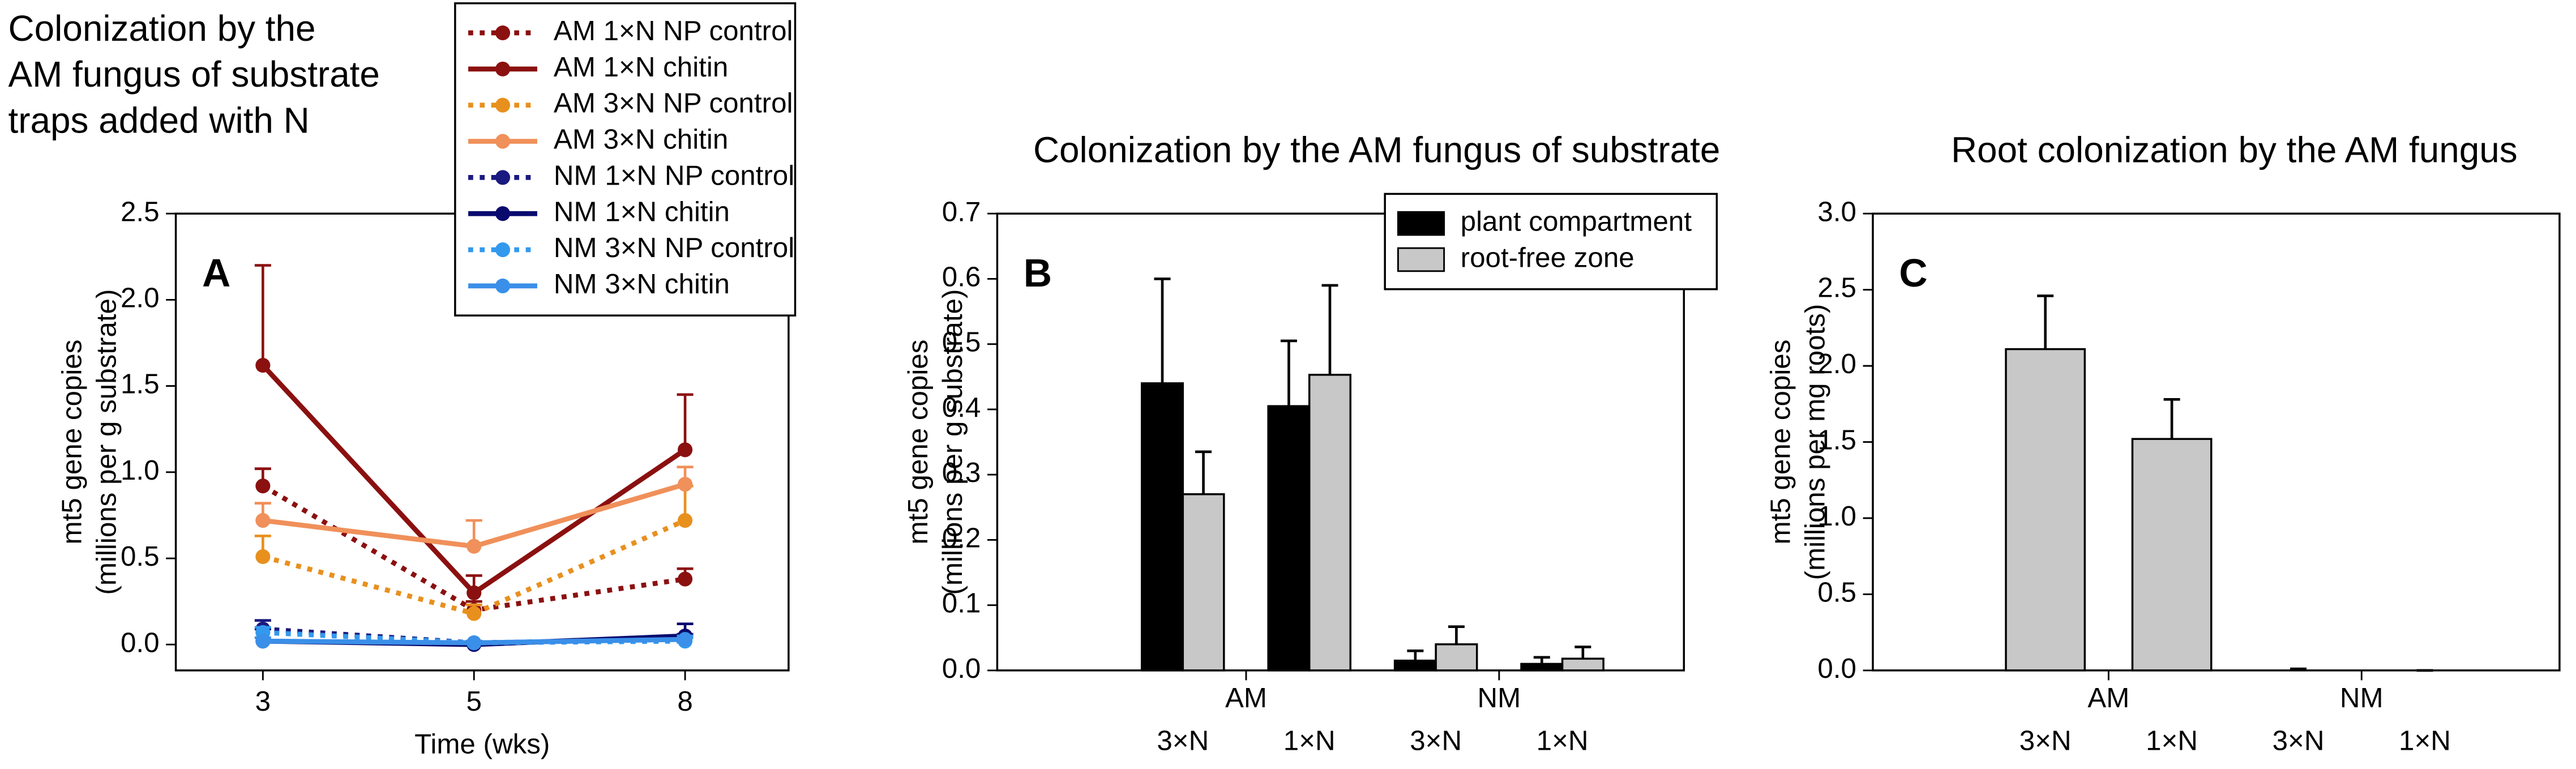 Image resolution: width=2576 pixels, height=769 pixels. Describe the element at coordinates (216, 273) in the screenshot. I see `panel-label: A` at that location.